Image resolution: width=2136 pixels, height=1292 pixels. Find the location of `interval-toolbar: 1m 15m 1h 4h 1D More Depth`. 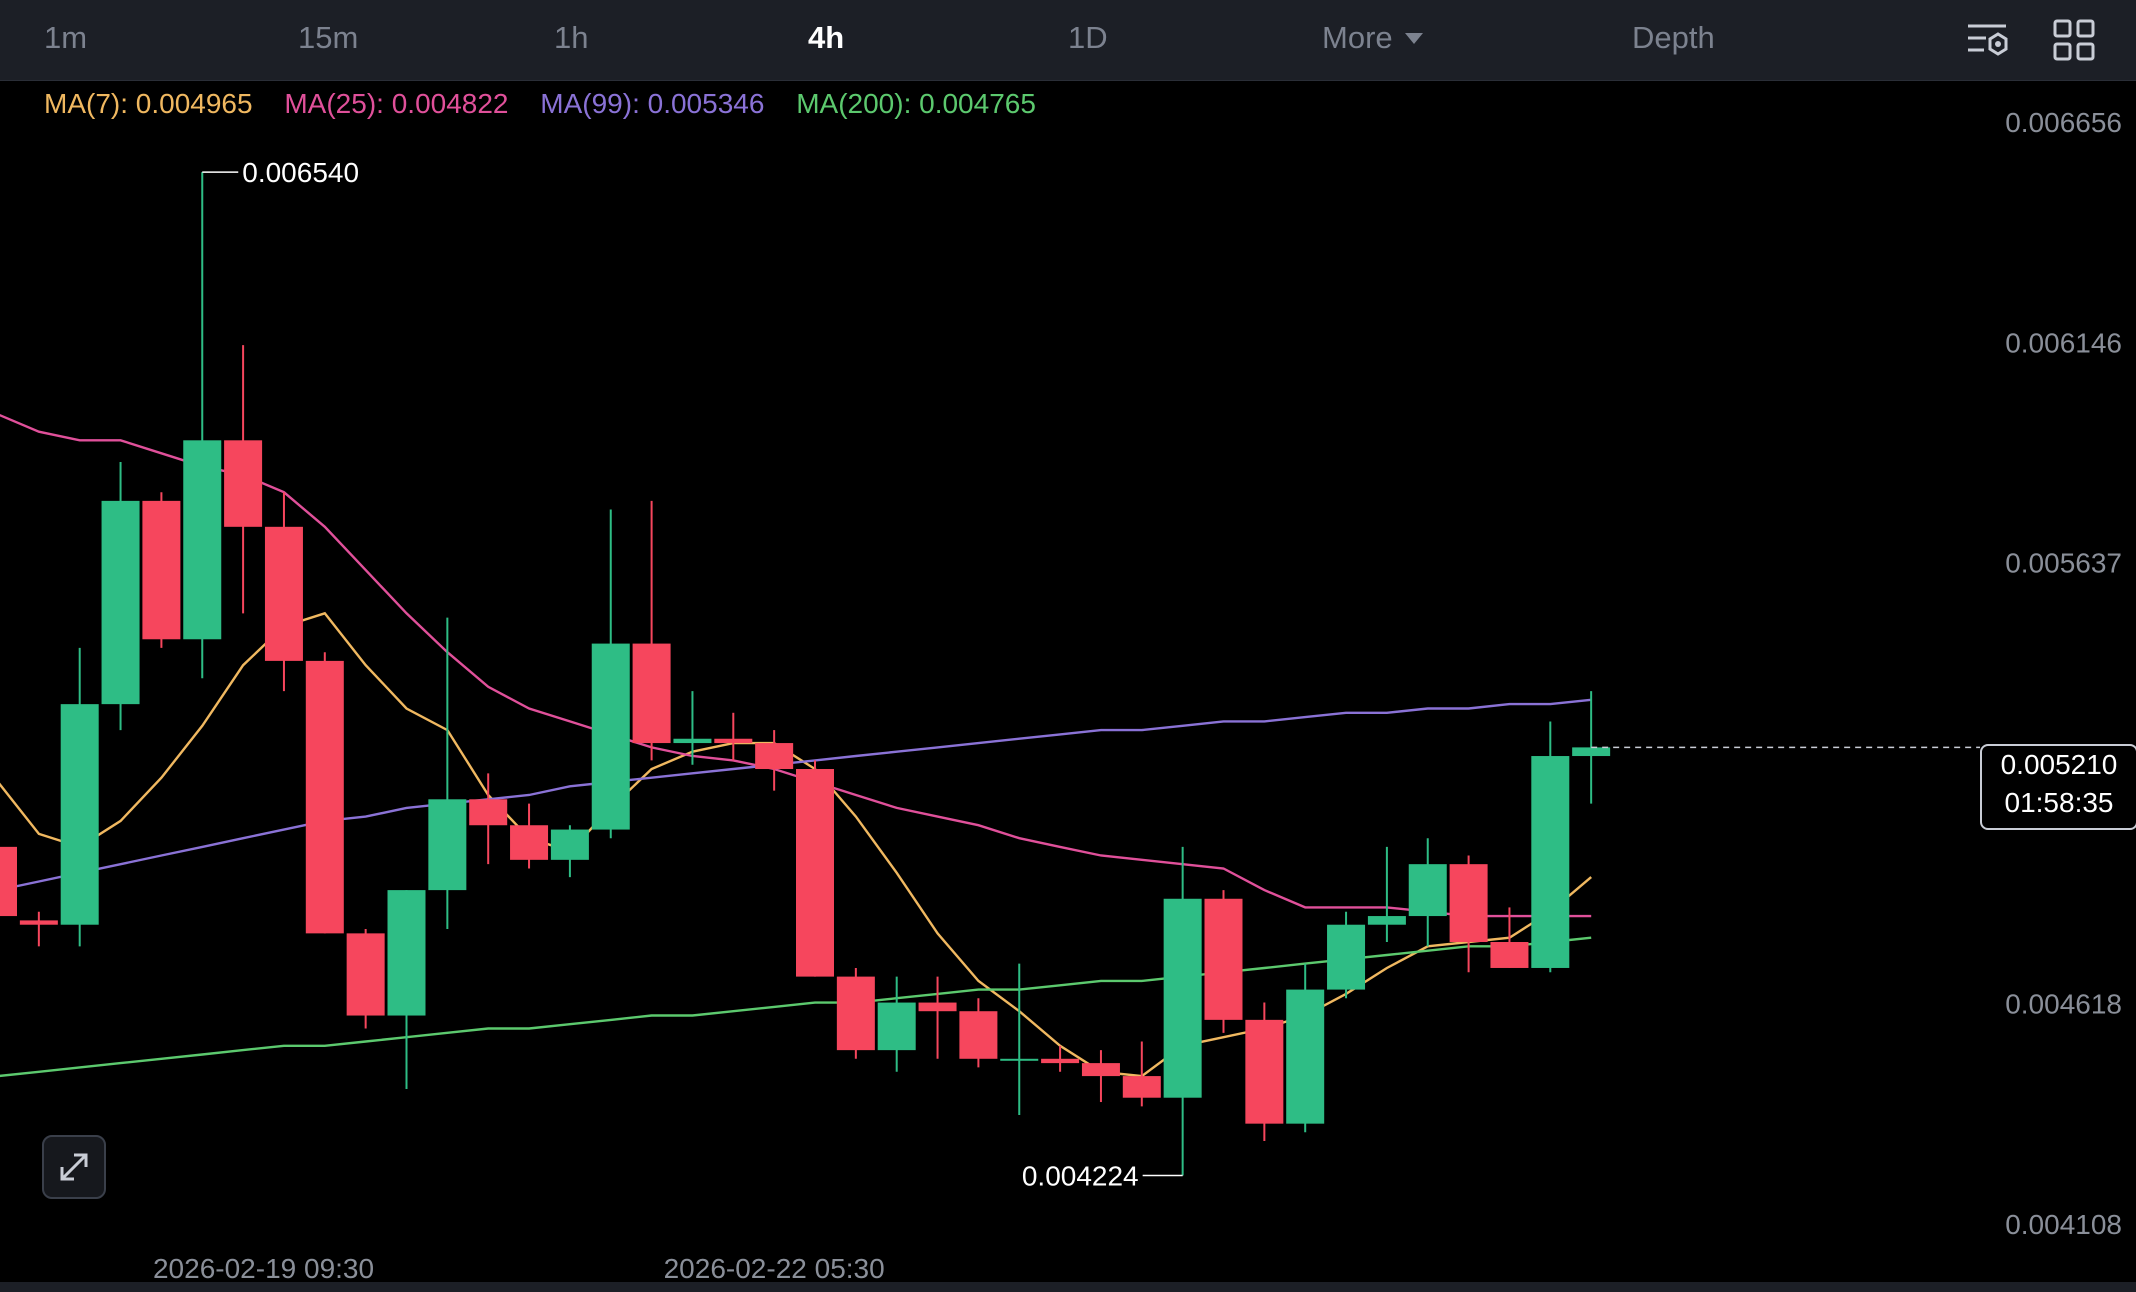

interval-toolbar: 1m 15m 1h 4h 1D More Depth is located at coordinates (1068, 40).